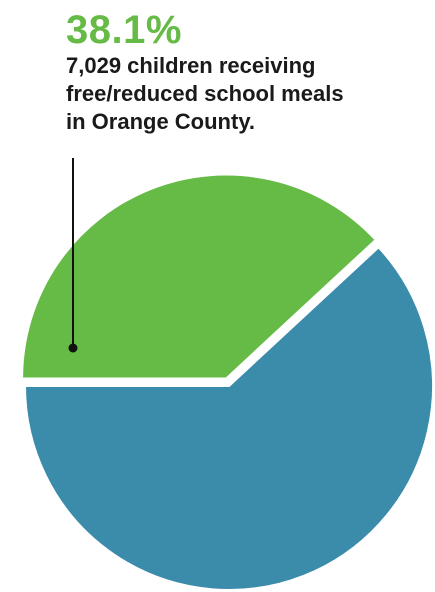 The height and width of the screenshot is (592, 435). What do you see at coordinates (73, 348) in the screenshot?
I see `callout-dot` at bounding box center [73, 348].